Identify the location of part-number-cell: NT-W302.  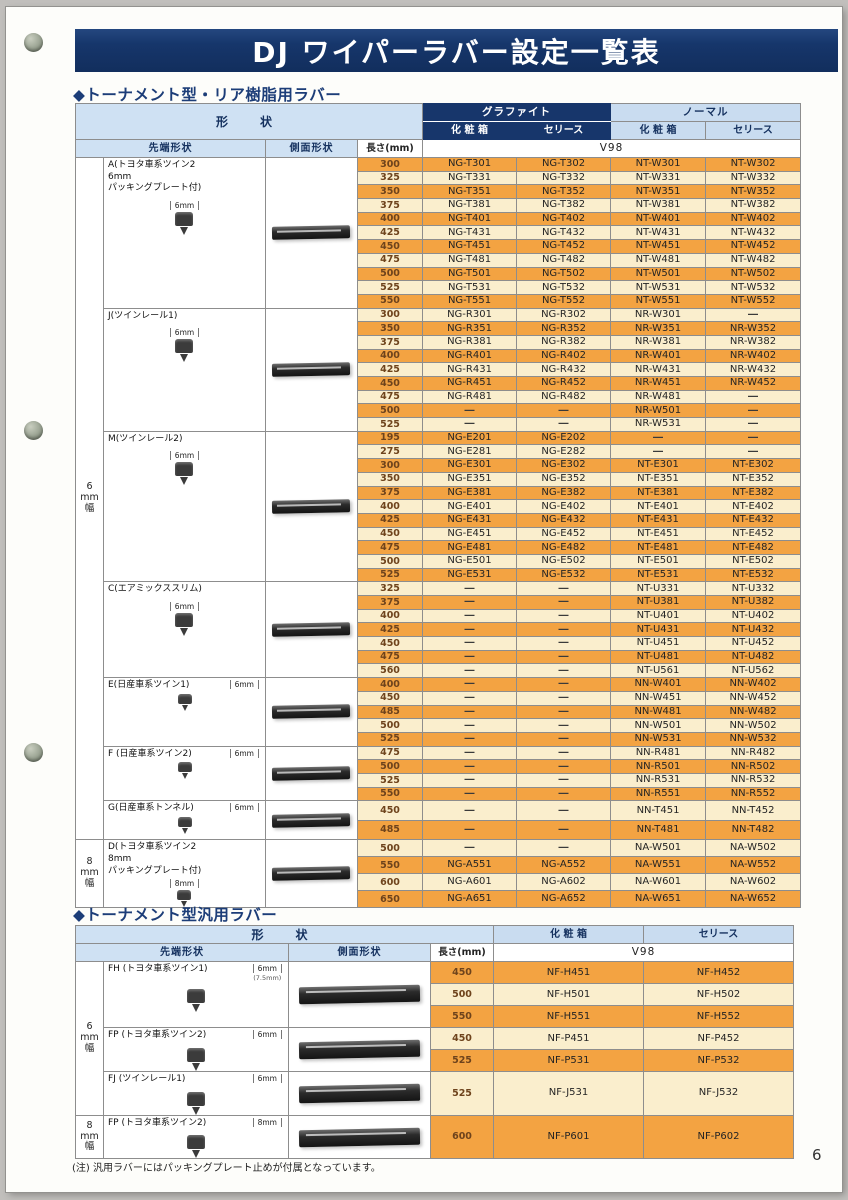
(753, 164).